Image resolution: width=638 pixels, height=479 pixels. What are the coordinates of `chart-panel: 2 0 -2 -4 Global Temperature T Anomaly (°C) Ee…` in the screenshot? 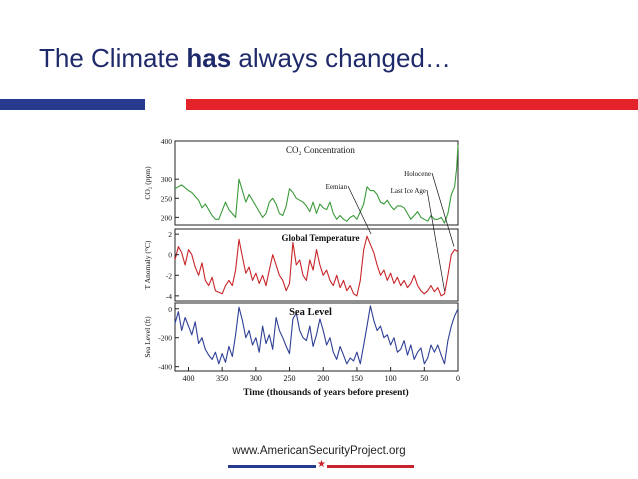 It's located at (301, 236).